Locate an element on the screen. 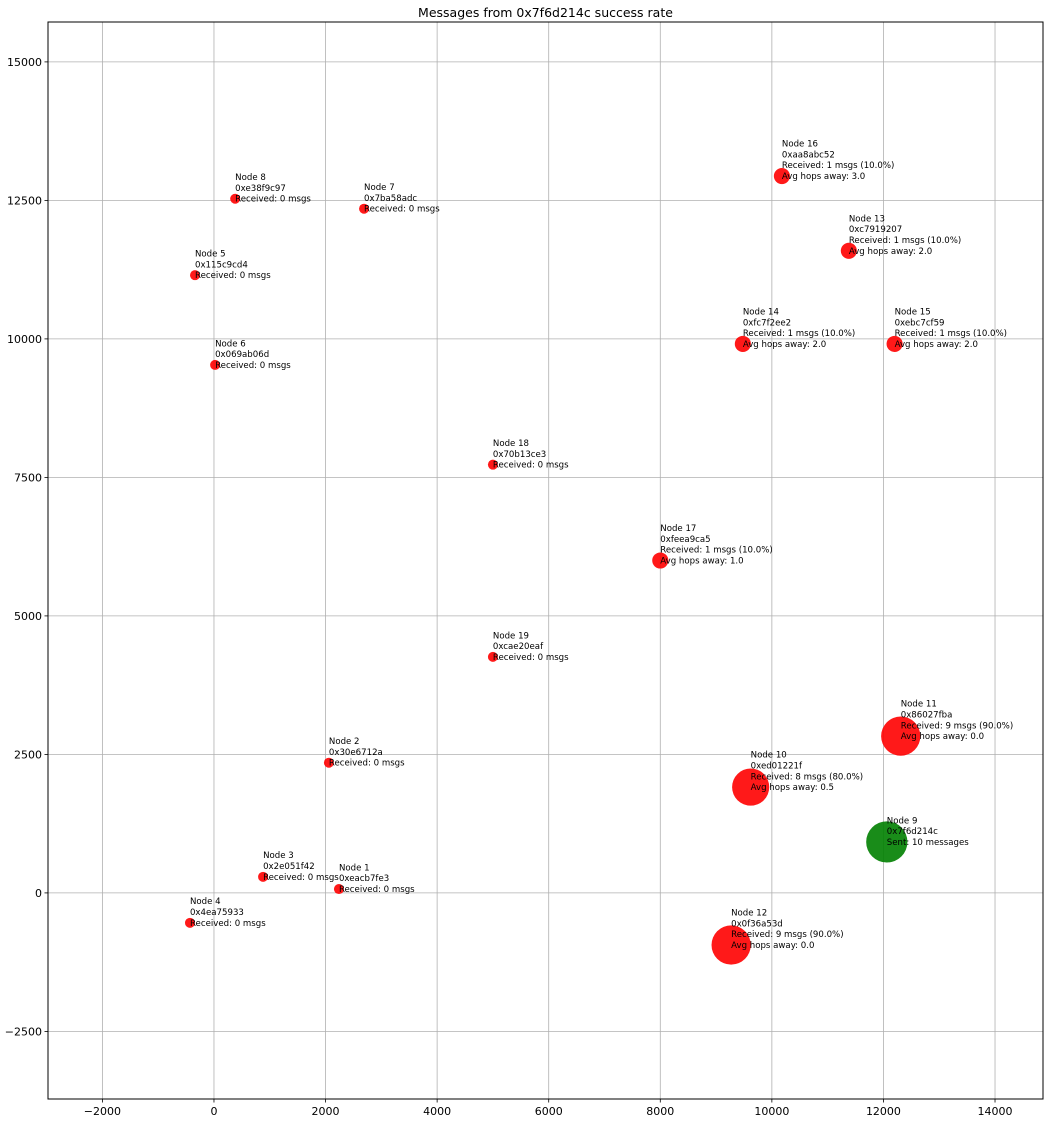  annotation-line: 0x4ea75933 is located at coordinates (217, 913).